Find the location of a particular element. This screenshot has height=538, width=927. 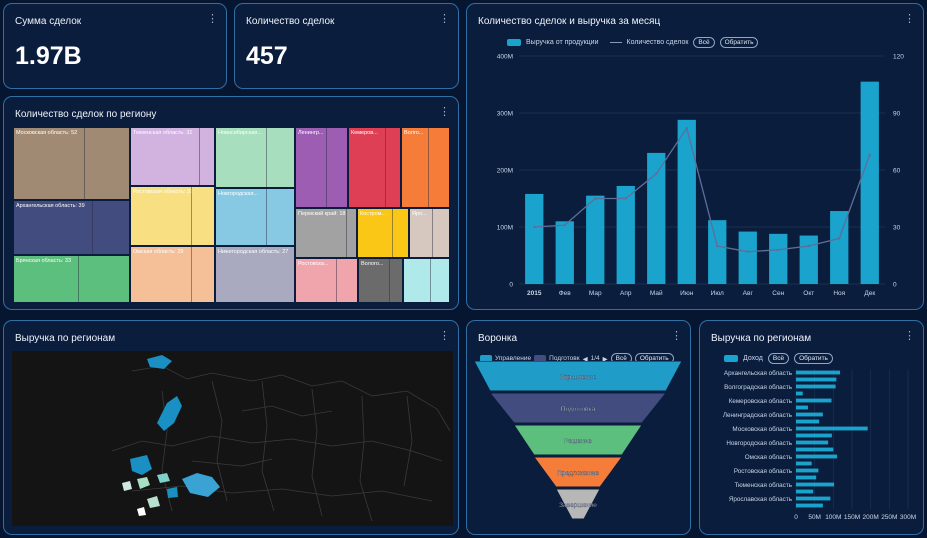

x-tick-label: Май is located at coordinates (656, 293).